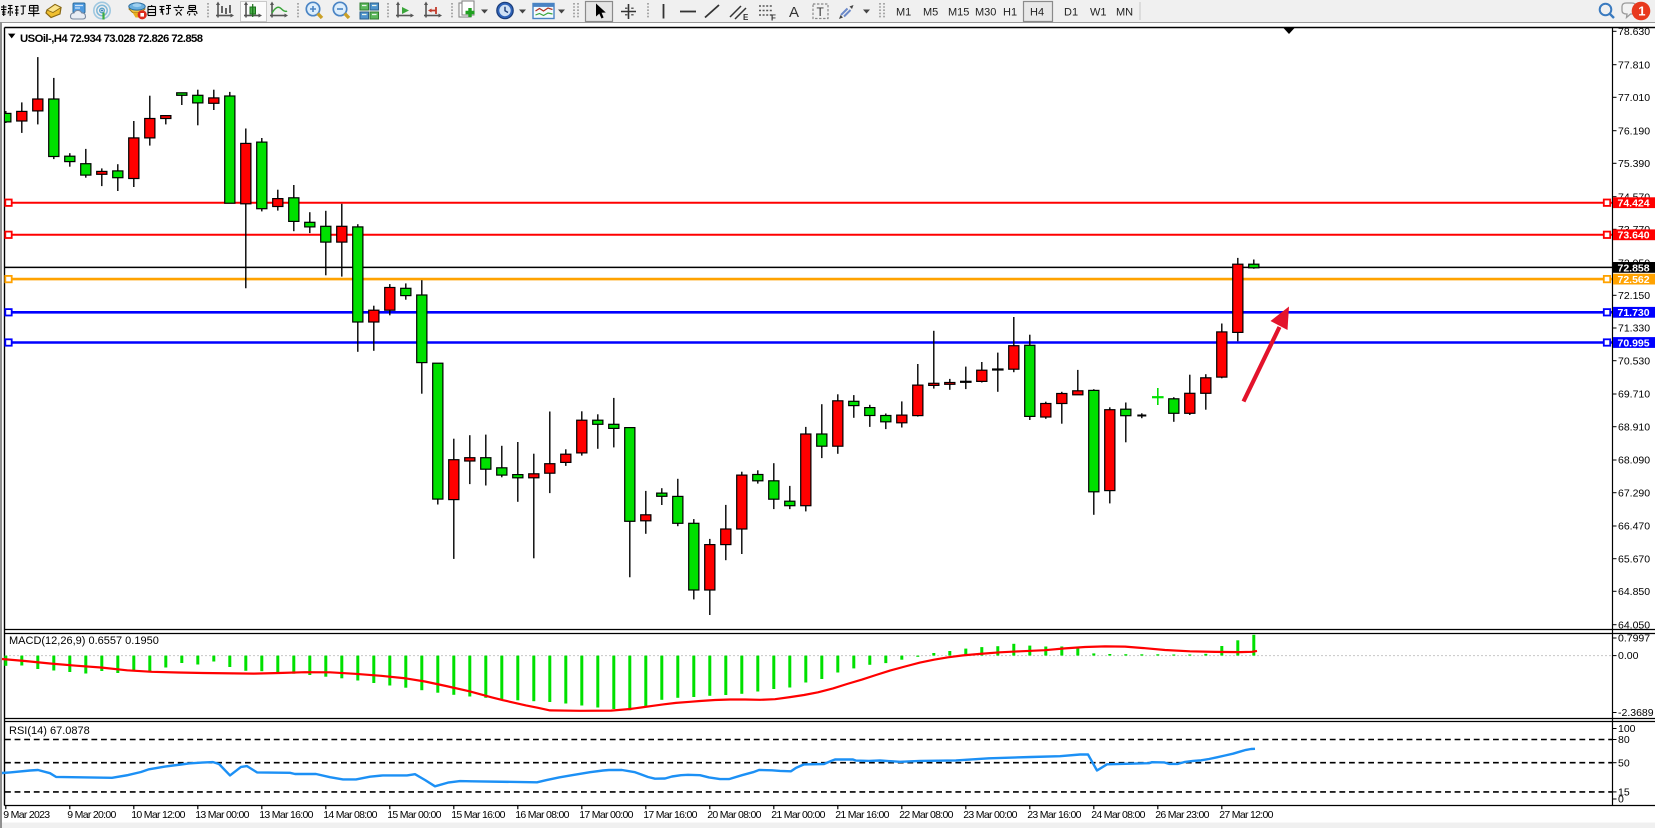  Describe the element at coordinates (1634, 65) in the screenshot. I see `svg-text: 77.810` at that location.